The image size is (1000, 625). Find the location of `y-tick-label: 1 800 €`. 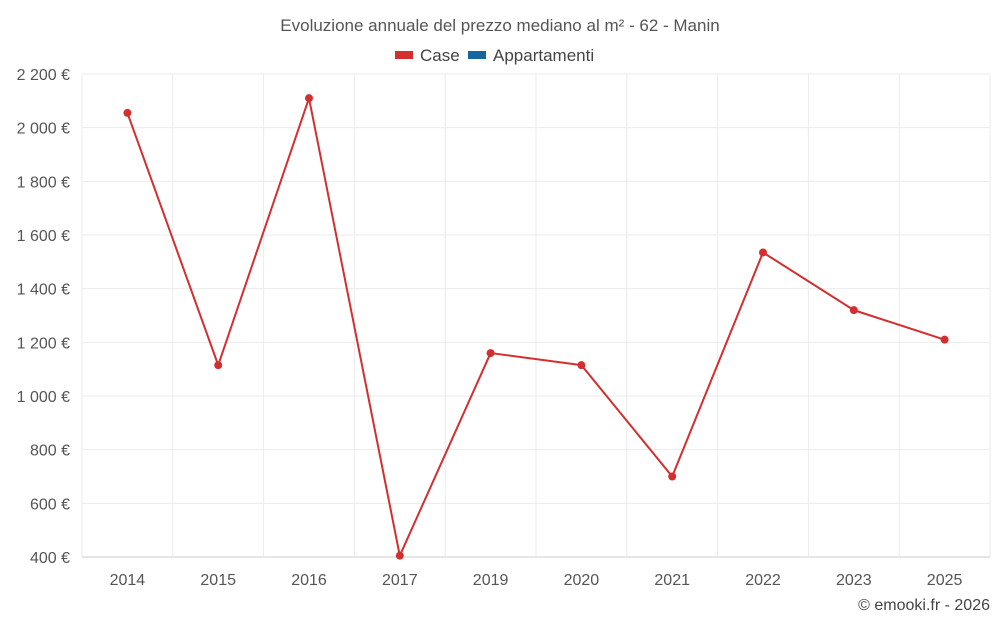

y-tick-label: 1 800 € is located at coordinates (43, 182).